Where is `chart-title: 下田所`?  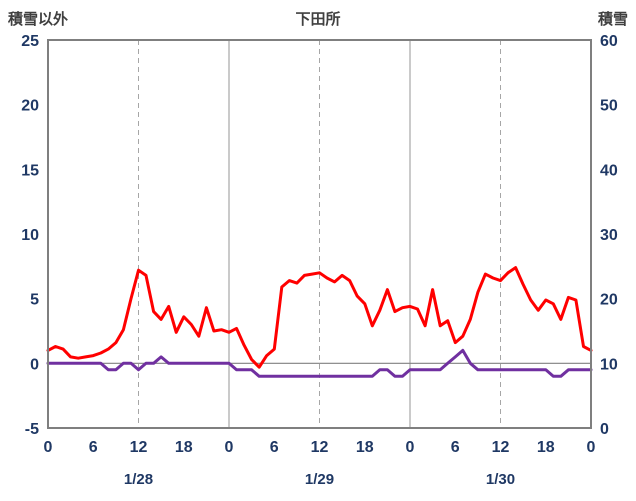 chart-title: 下田所 is located at coordinates (318, 19).